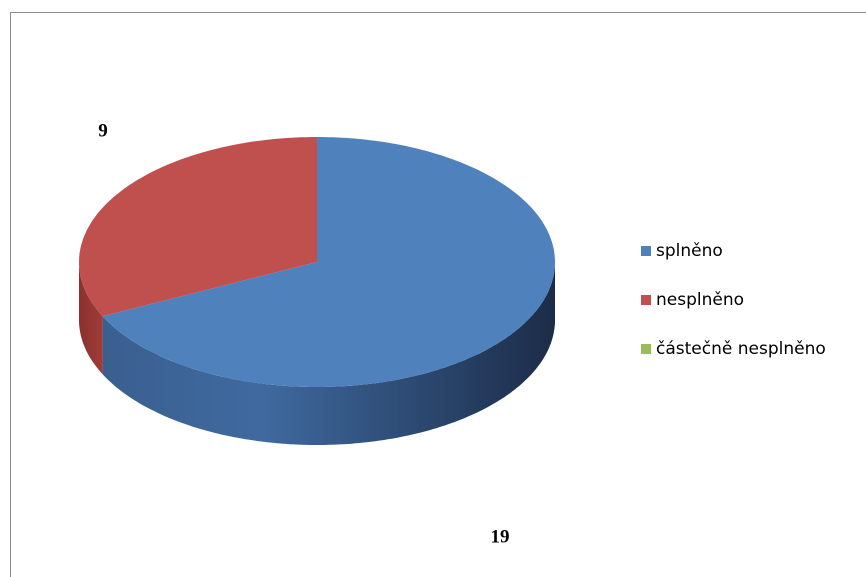 The image size is (866, 577). What do you see at coordinates (689, 251) in the screenshot?
I see `legend-label: splněno` at bounding box center [689, 251].